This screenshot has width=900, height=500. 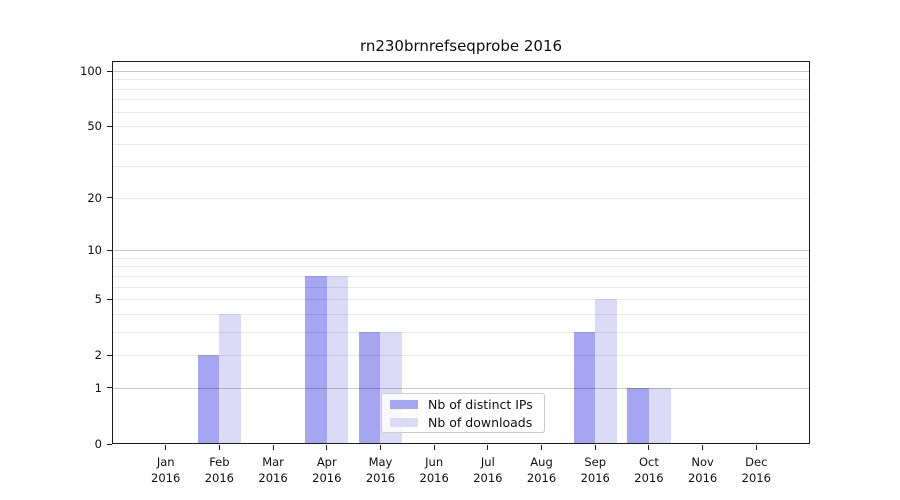 What do you see at coordinates (273, 470) in the screenshot?
I see `x-tick-label-mar: Mar 2016` at bounding box center [273, 470].